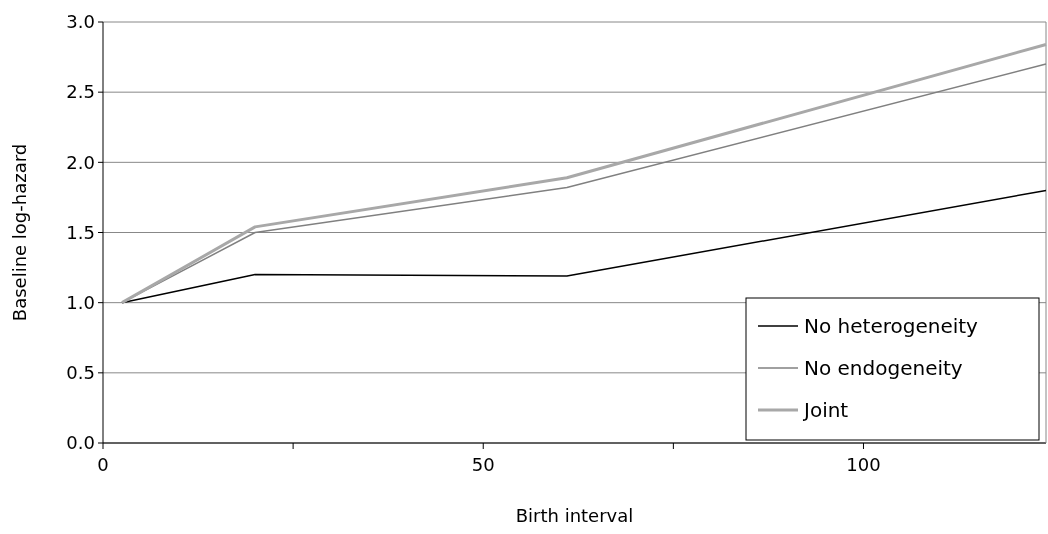  Describe the element at coordinates (80, 302) in the screenshot. I see `y-tick-label: 1.0` at that location.